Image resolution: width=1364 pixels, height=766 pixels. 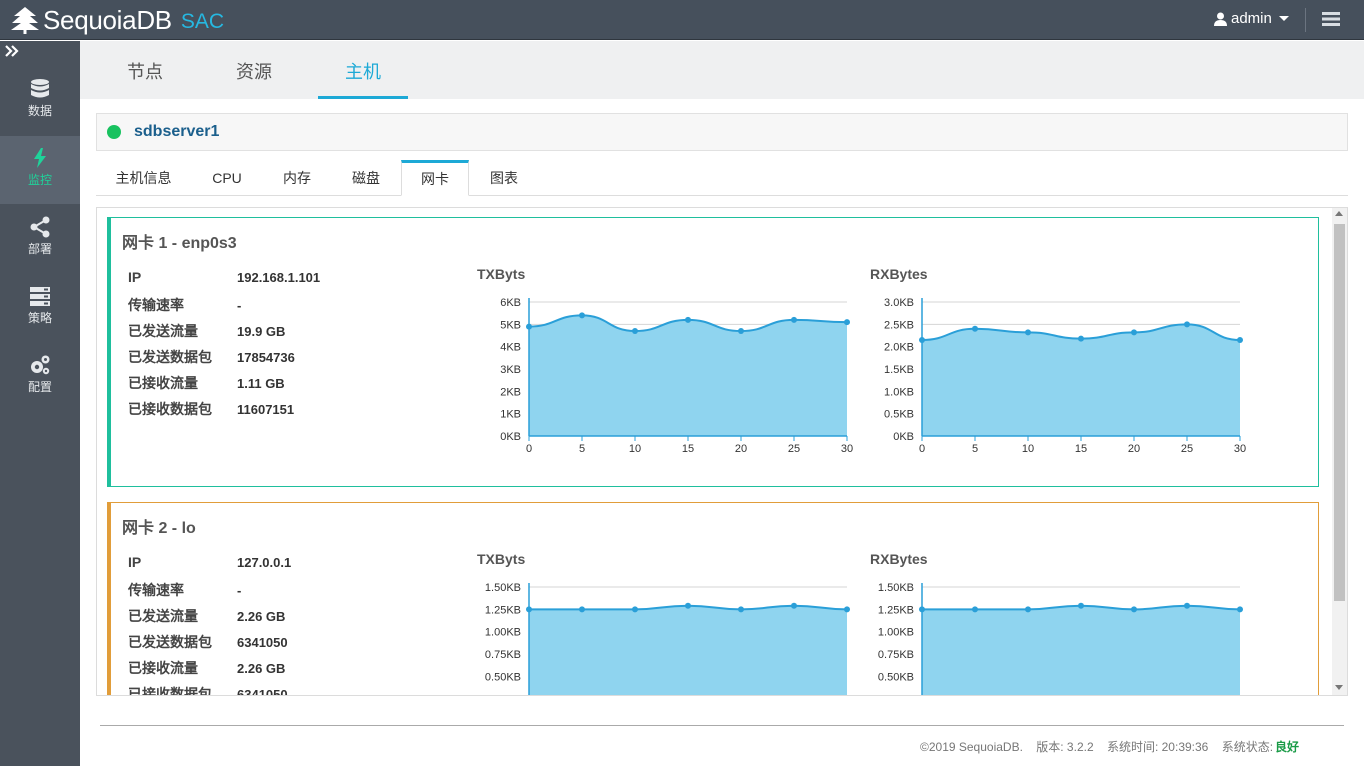 I want to click on double-chevron-right-icon, so click(x=12, y=51).